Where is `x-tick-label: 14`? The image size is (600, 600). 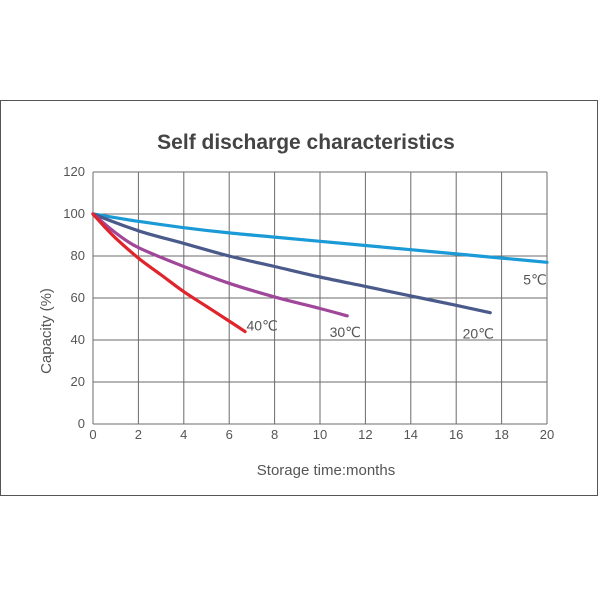
x-tick-label: 14 is located at coordinates (411, 434).